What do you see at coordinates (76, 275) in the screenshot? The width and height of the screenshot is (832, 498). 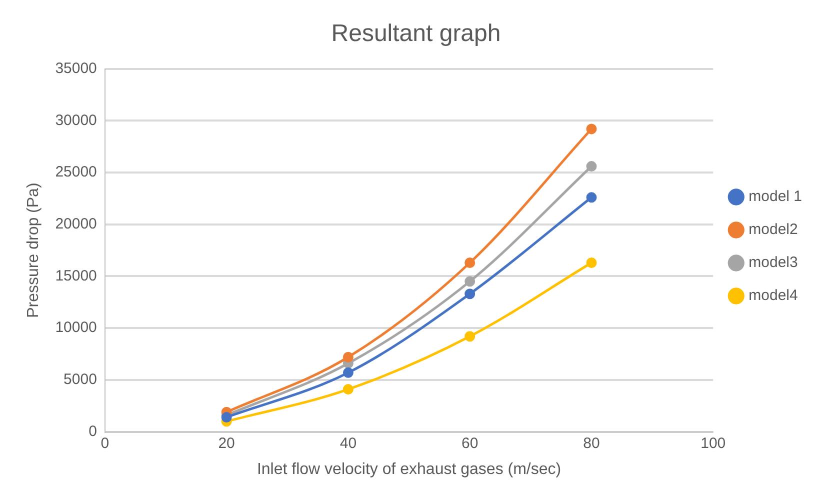 I see `y-tick-label: 15000` at bounding box center [76, 275].